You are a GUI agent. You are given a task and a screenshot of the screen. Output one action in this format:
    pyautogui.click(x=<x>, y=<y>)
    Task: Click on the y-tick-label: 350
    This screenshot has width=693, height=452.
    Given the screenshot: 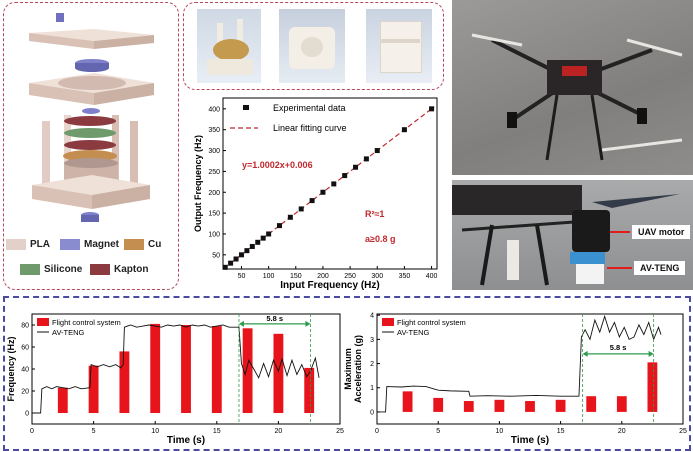 What is the action you would take?
    pyautogui.click(x=214, y=130)
    